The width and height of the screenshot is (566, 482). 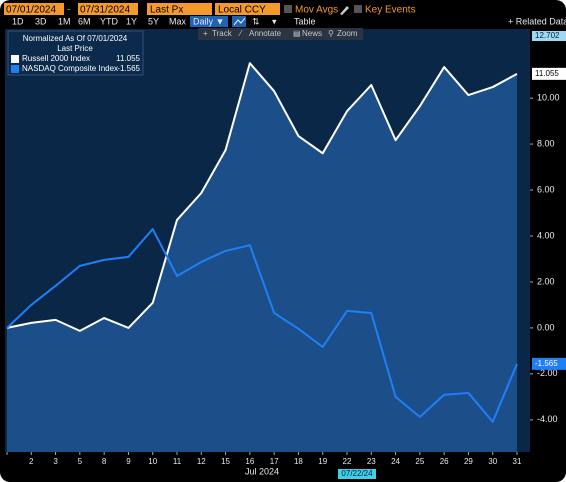 I want to click on field-selector, so click(x=179, y=9).